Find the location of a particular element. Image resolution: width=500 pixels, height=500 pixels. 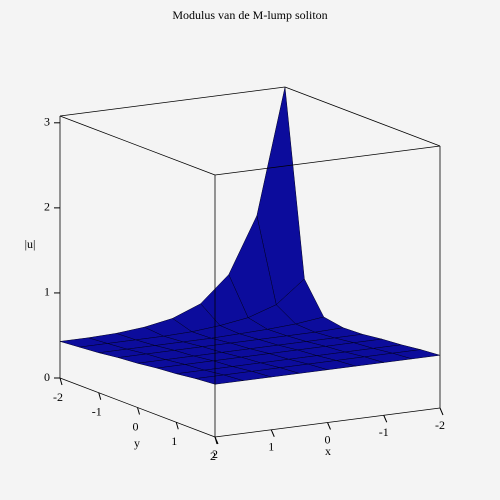

x-tick-label: 2 is located at coordinates (215, 454).